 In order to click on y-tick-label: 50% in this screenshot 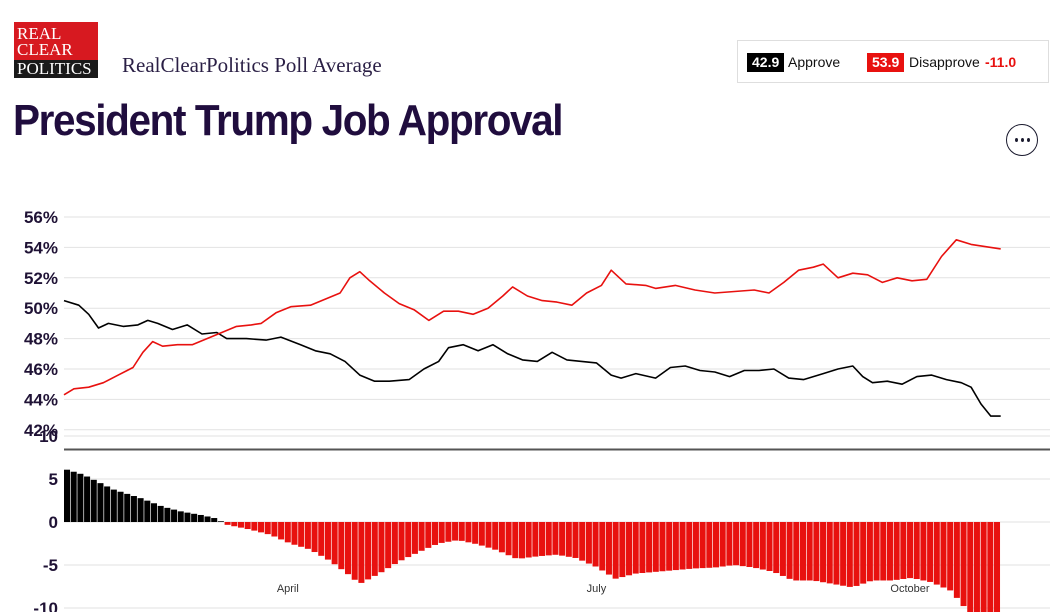, I will do `click(41, 308)`.